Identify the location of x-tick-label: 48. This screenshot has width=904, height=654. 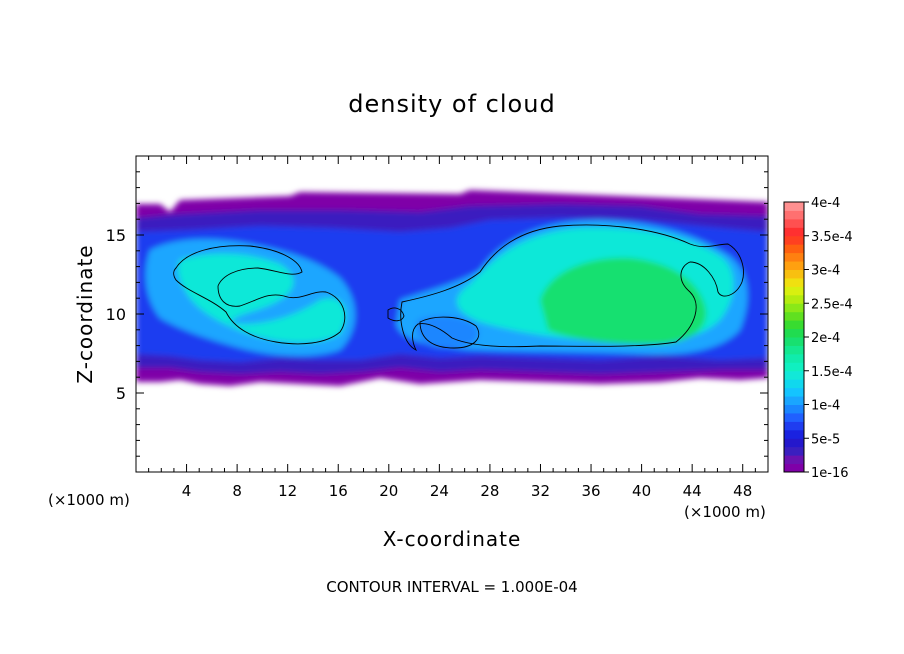
(742, 491).